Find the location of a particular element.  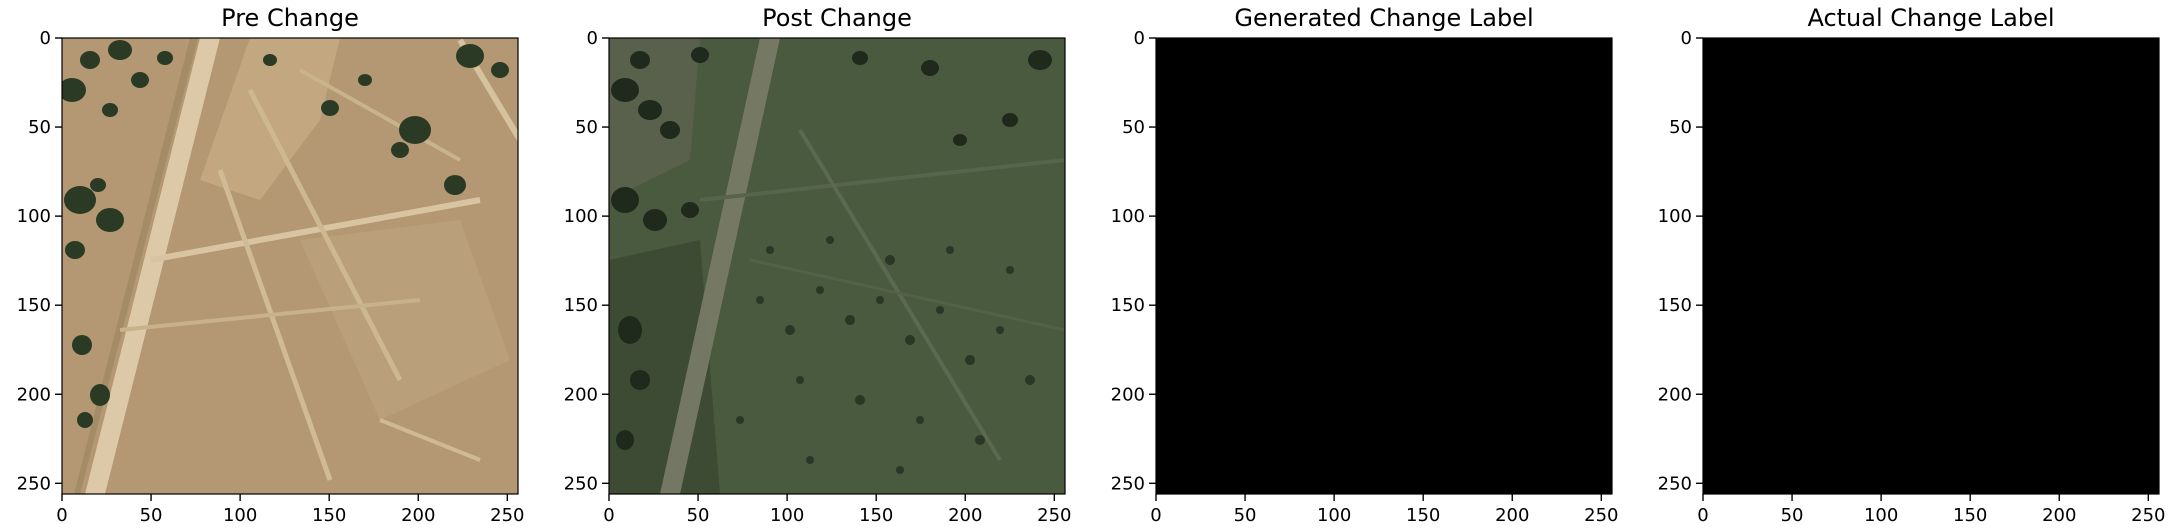

panel-title-post-change: Post Change is located at coordinates (837, 18).